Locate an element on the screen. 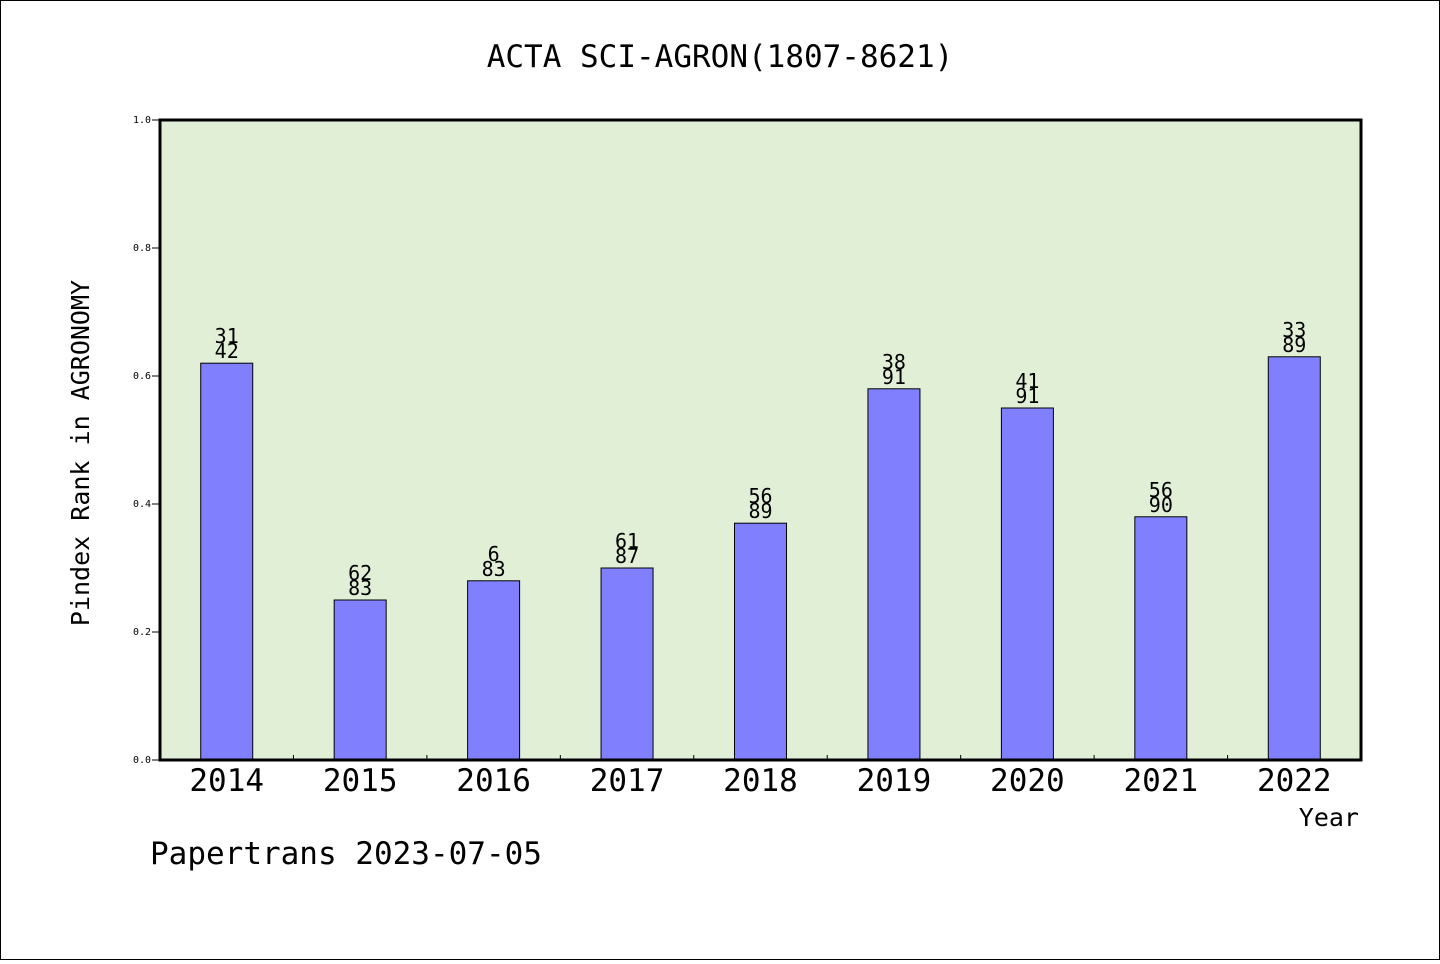 Image resolution: width=1440 pixels, height=964 pixels. bar-2020 is located at coordinates (1027, 584).